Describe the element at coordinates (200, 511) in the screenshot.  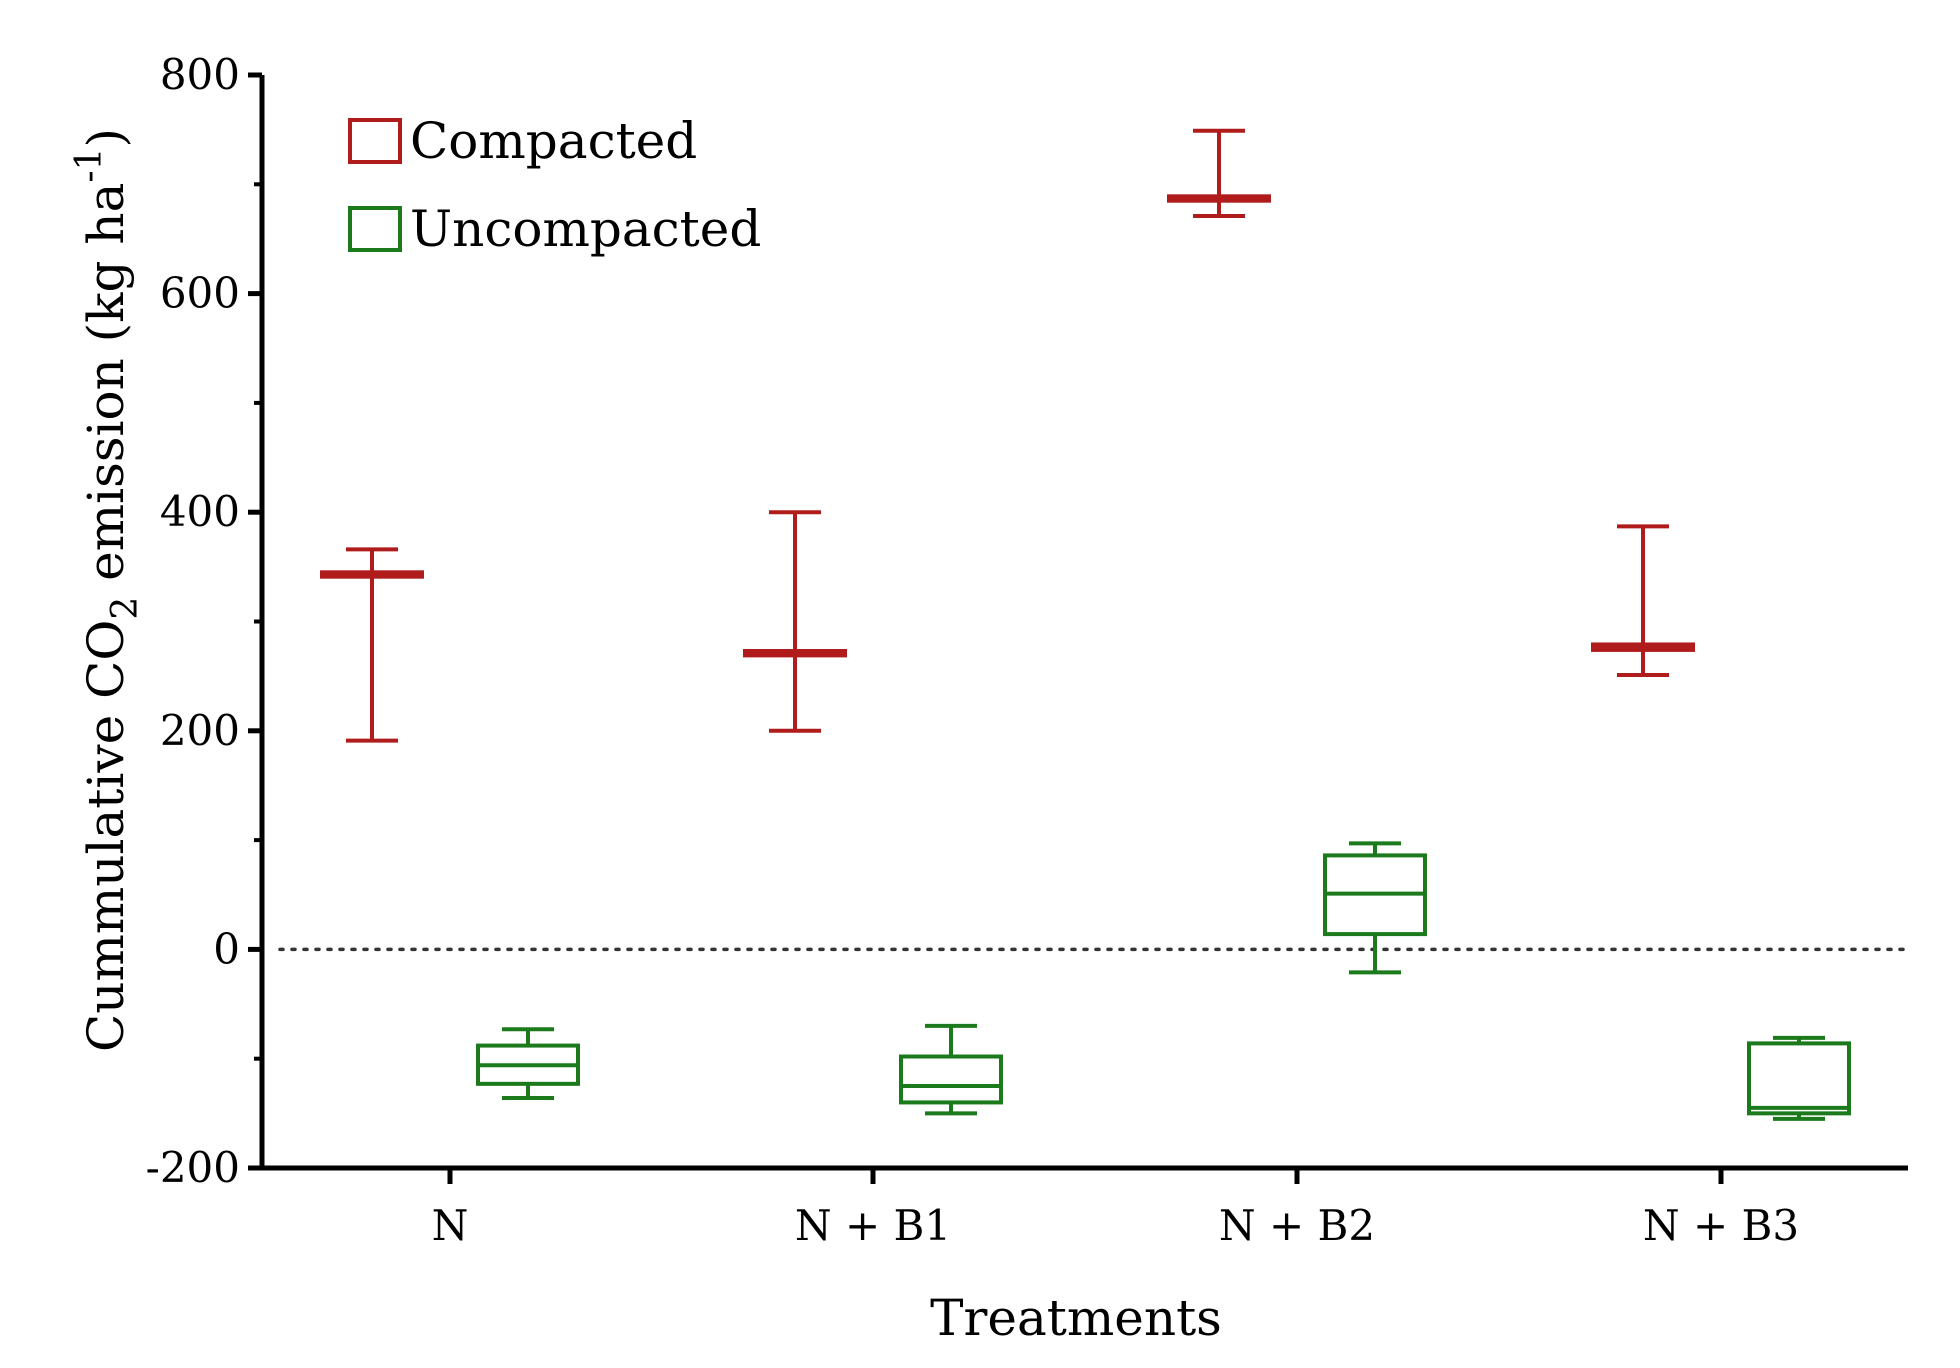
I see `y-tick-label-400: 400` at that location.